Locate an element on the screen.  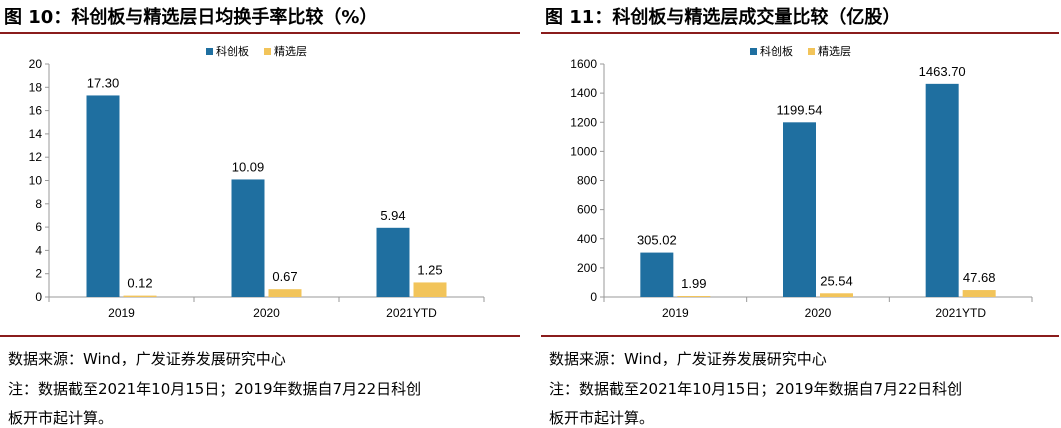
right-y-tick-label: 1600 is located at coordinates (583, 64).